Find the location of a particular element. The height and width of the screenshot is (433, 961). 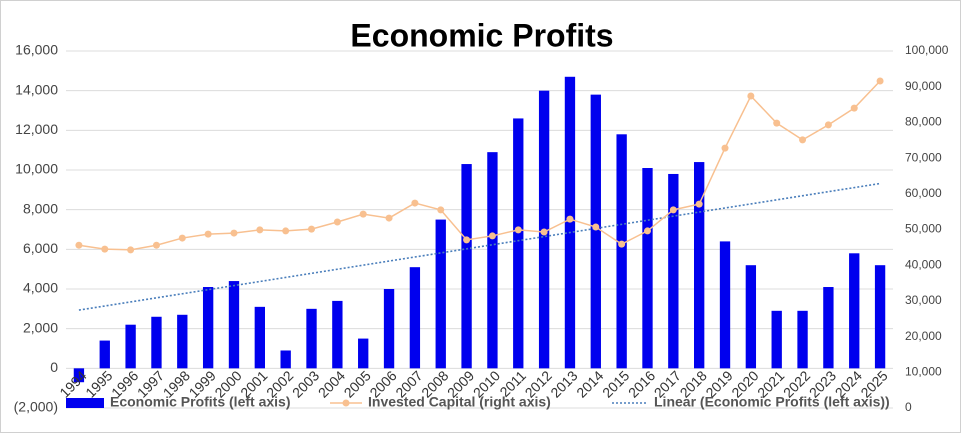

y-tick-label: 8,000 is located at coordinates (40, 208).